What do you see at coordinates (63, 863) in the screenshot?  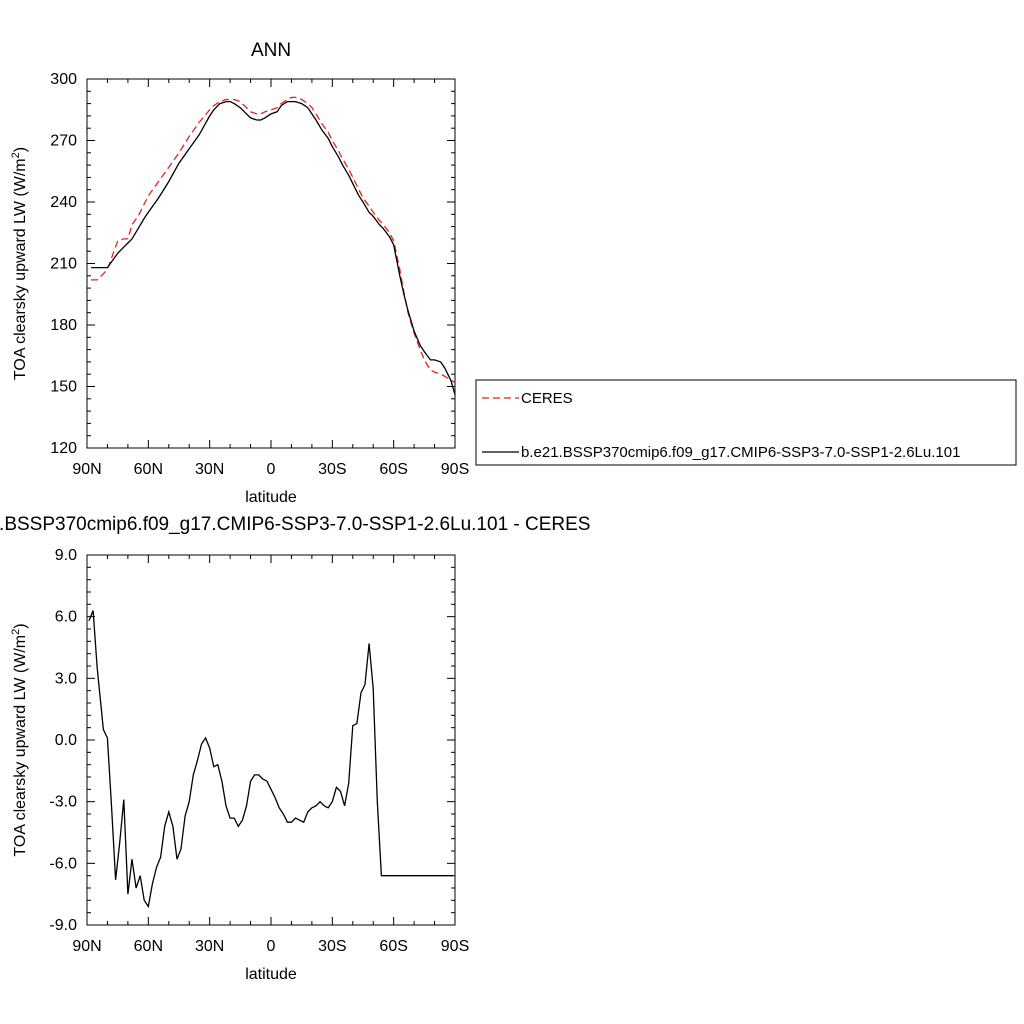 I see `y-tick-label: -6.0` at bounding box center [63, 863].